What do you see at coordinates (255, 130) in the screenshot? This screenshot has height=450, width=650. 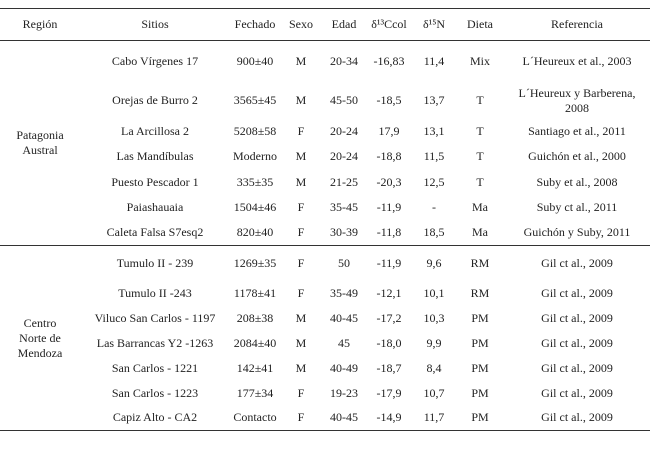 I see `table-cell: 5208±58` at bounding box center [255, 130].